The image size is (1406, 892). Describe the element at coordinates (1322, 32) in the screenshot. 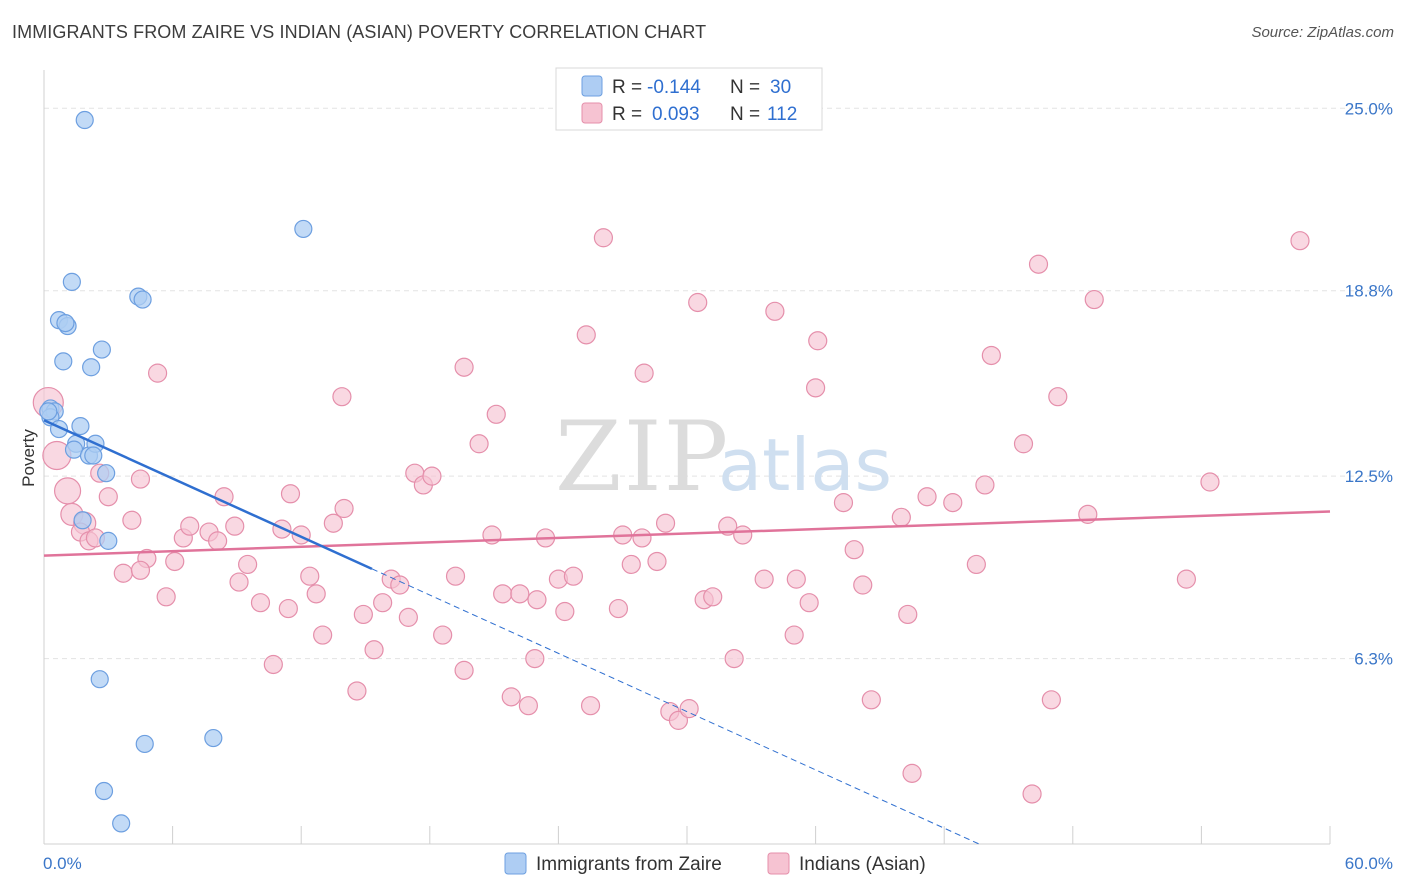

I see `source-label: Source: ZipAtlas.com` at that location.